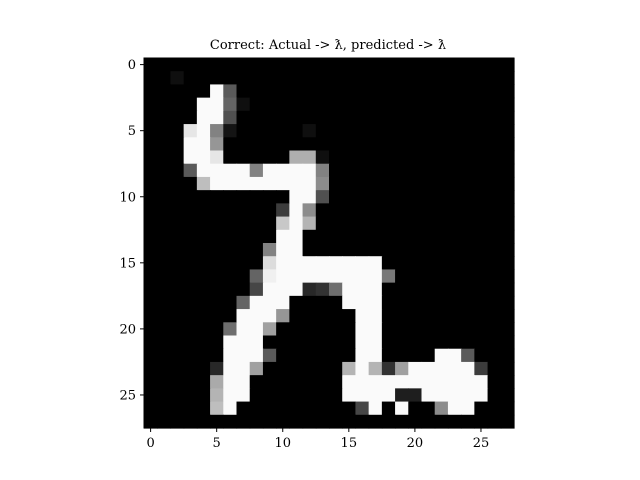  I want to click on y-tick-label: 20, so click(127, 329).